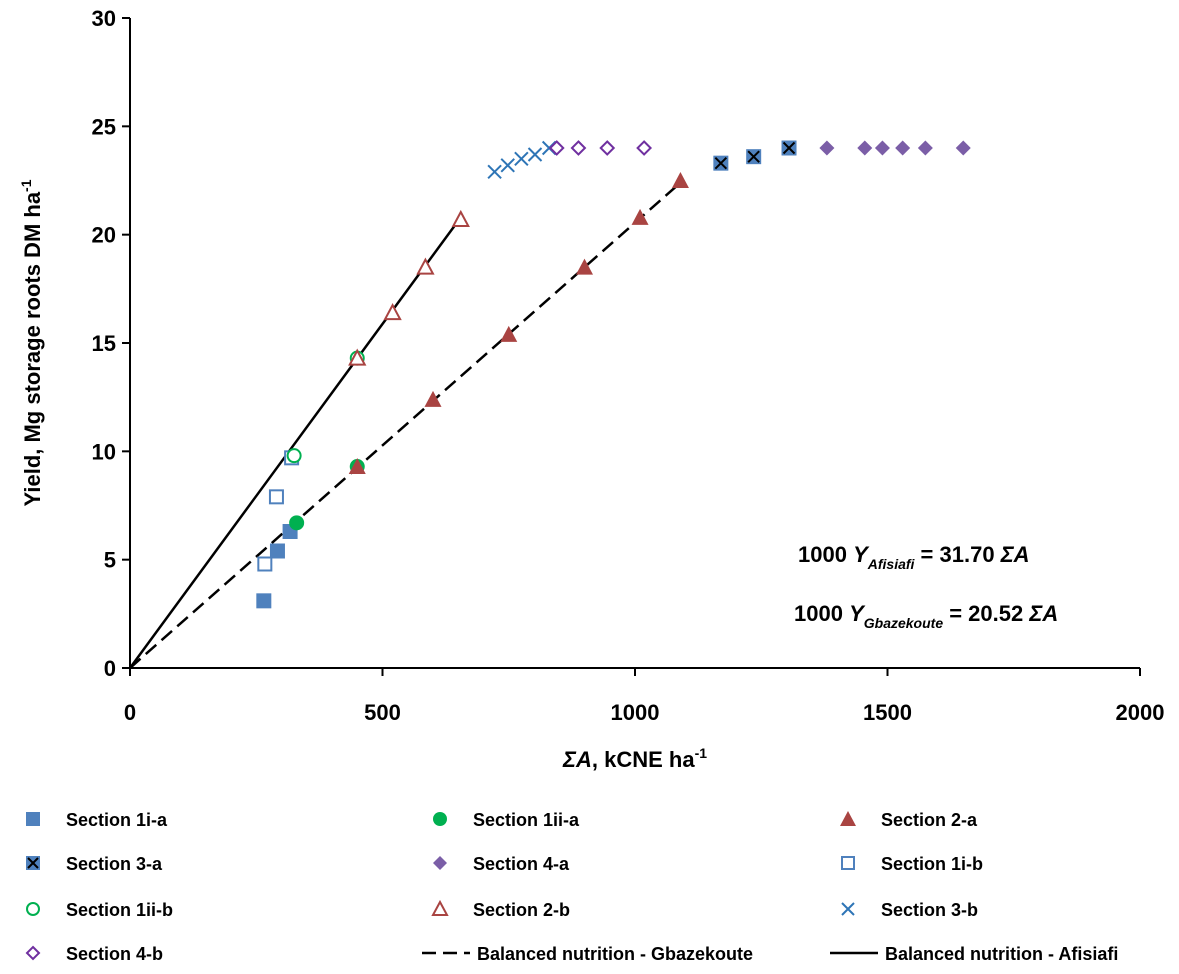 The height and width of the screenshot is (974, 1179). I want to click on legend-entry: Section 3-a, so click(94, 864).